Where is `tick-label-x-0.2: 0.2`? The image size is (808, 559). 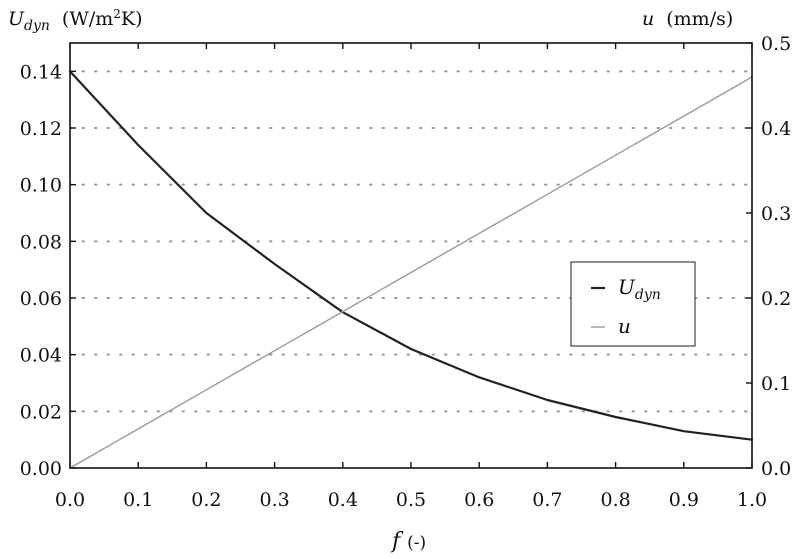 tick-label-x-0.2: 0.2 is located at coordinates (206, 500).